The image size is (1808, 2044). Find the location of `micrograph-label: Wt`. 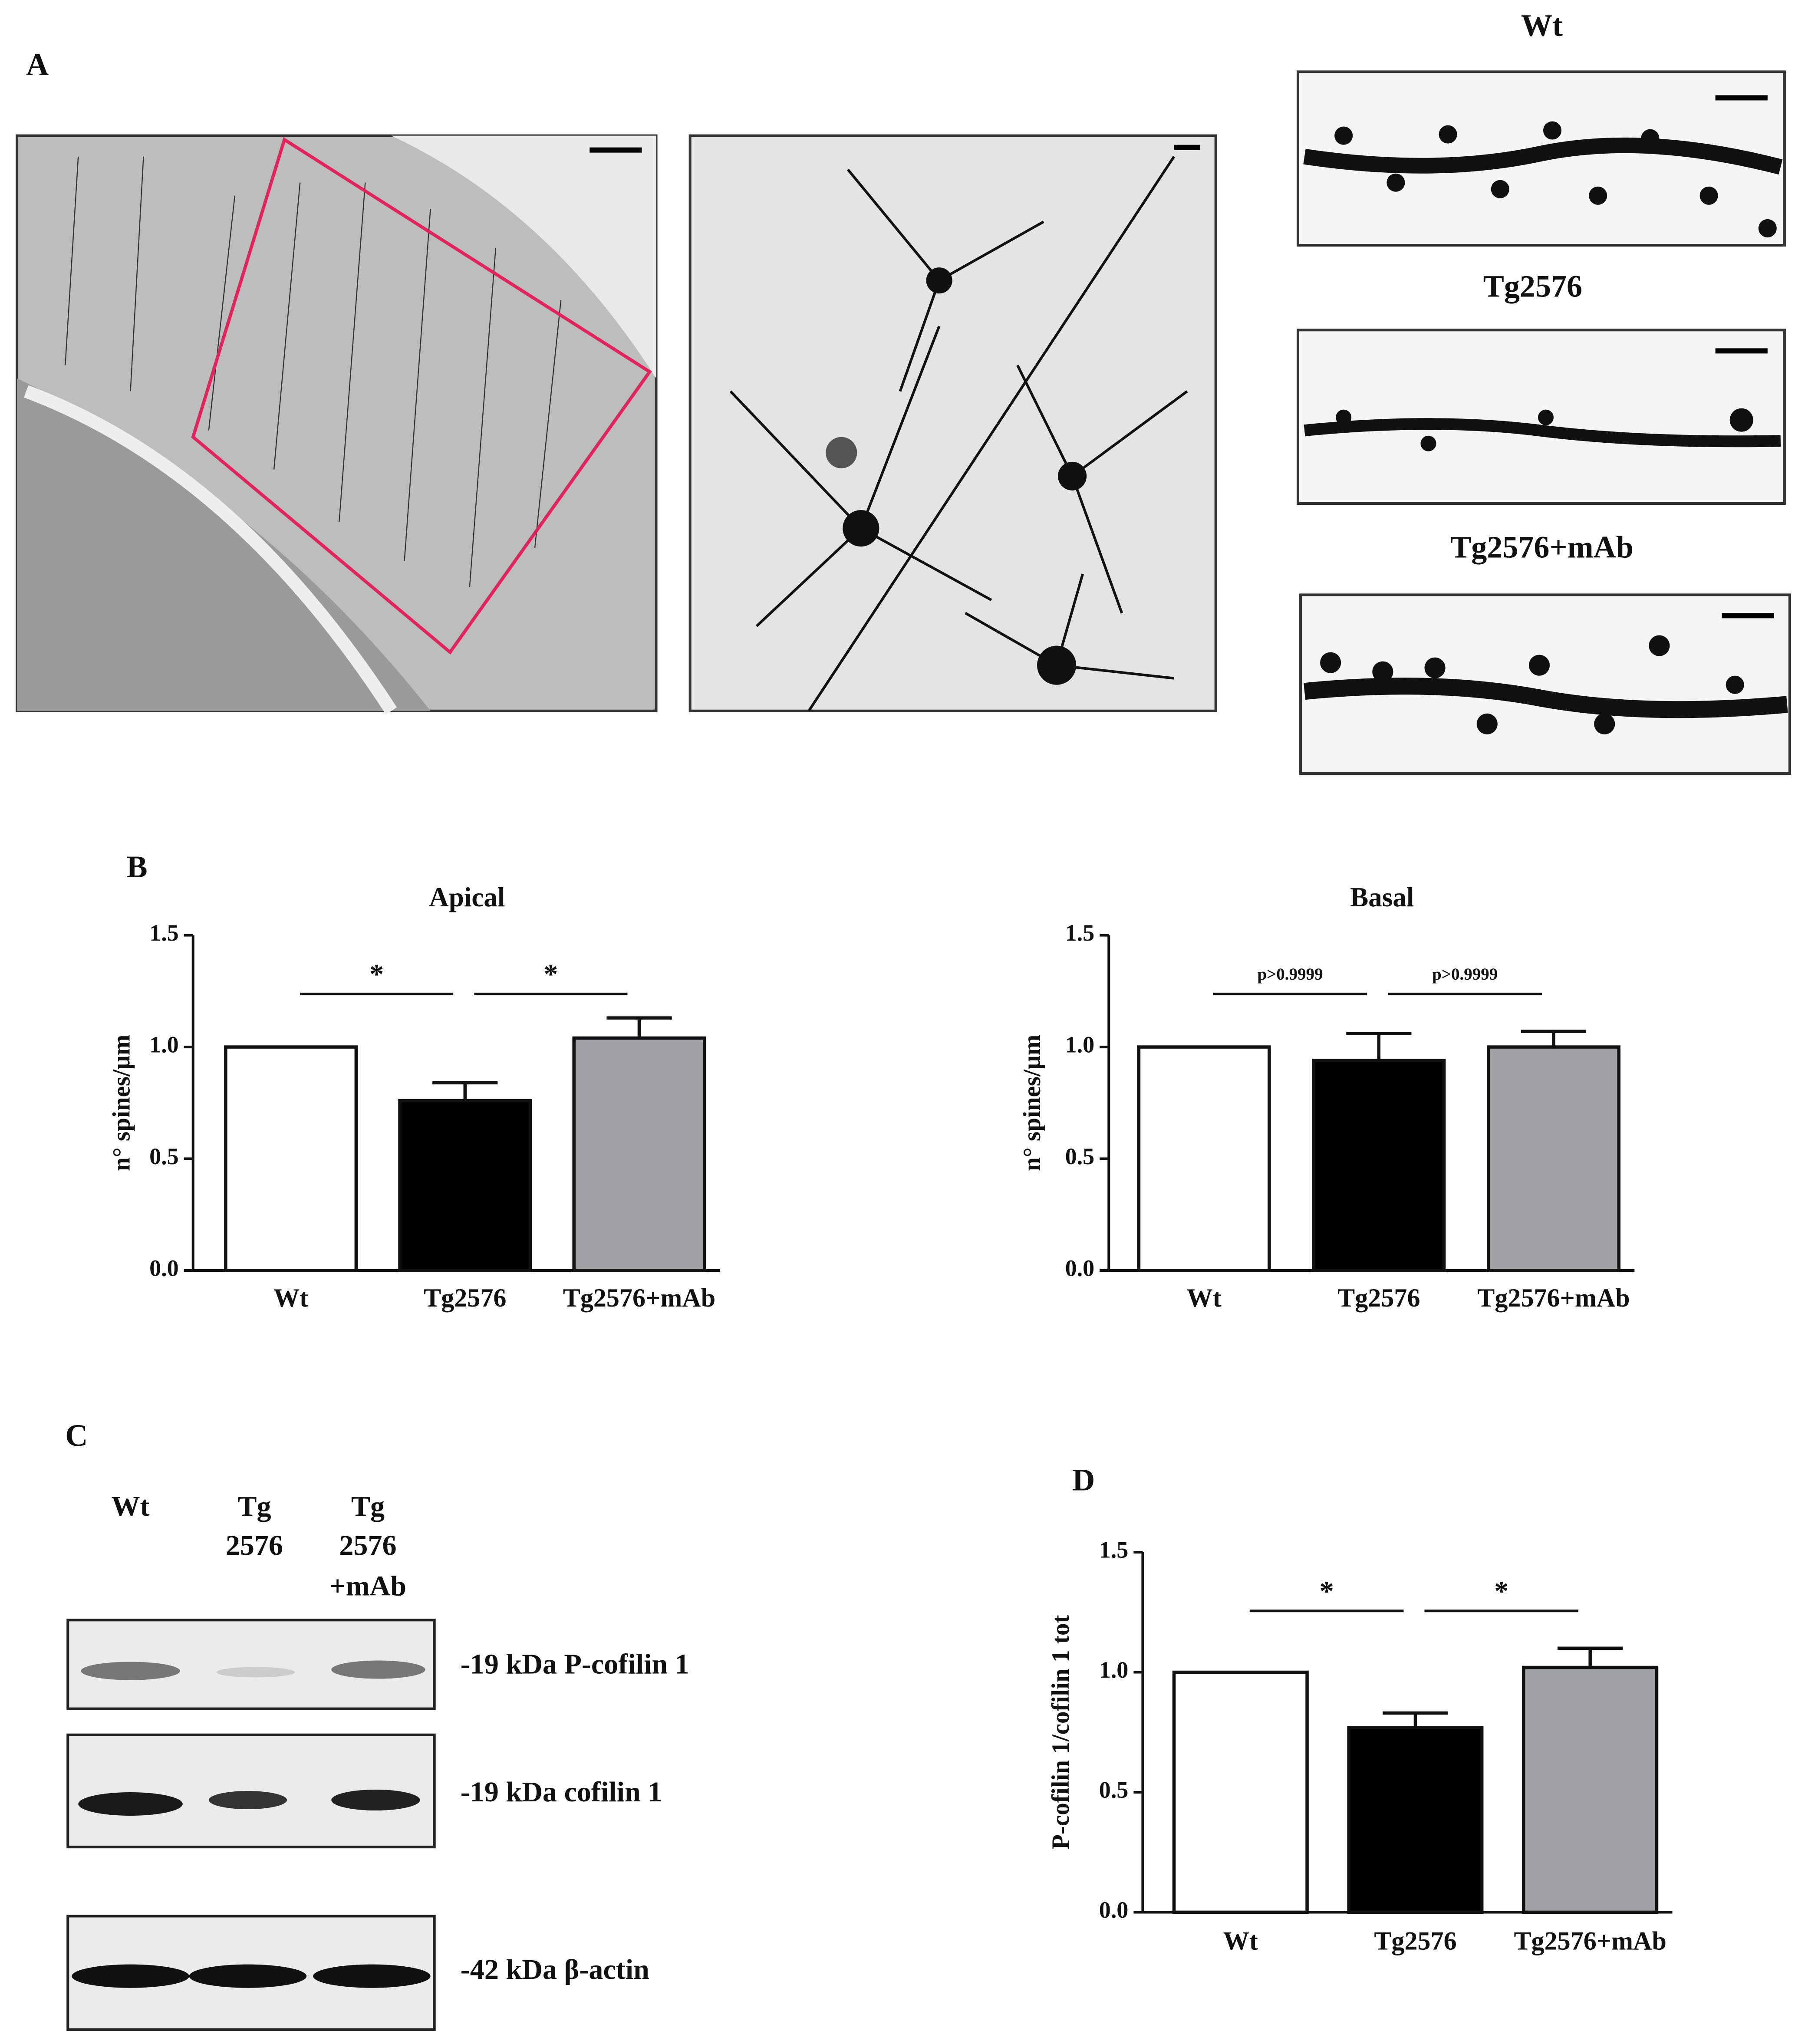

micrograph-label: Wt is located at coordinates (1542, 25).